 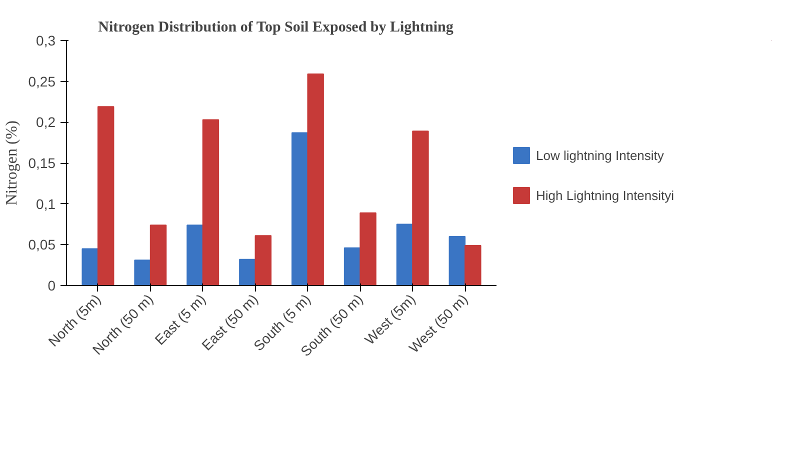 I want to click on y-tick-label: 0,15, so click(x=42, y=163).